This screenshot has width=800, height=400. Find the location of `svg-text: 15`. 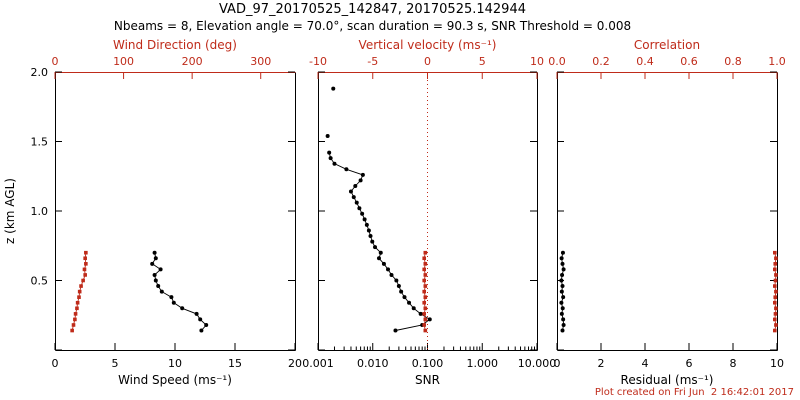

svg-text: 15 is located at coordinates (235, 363).